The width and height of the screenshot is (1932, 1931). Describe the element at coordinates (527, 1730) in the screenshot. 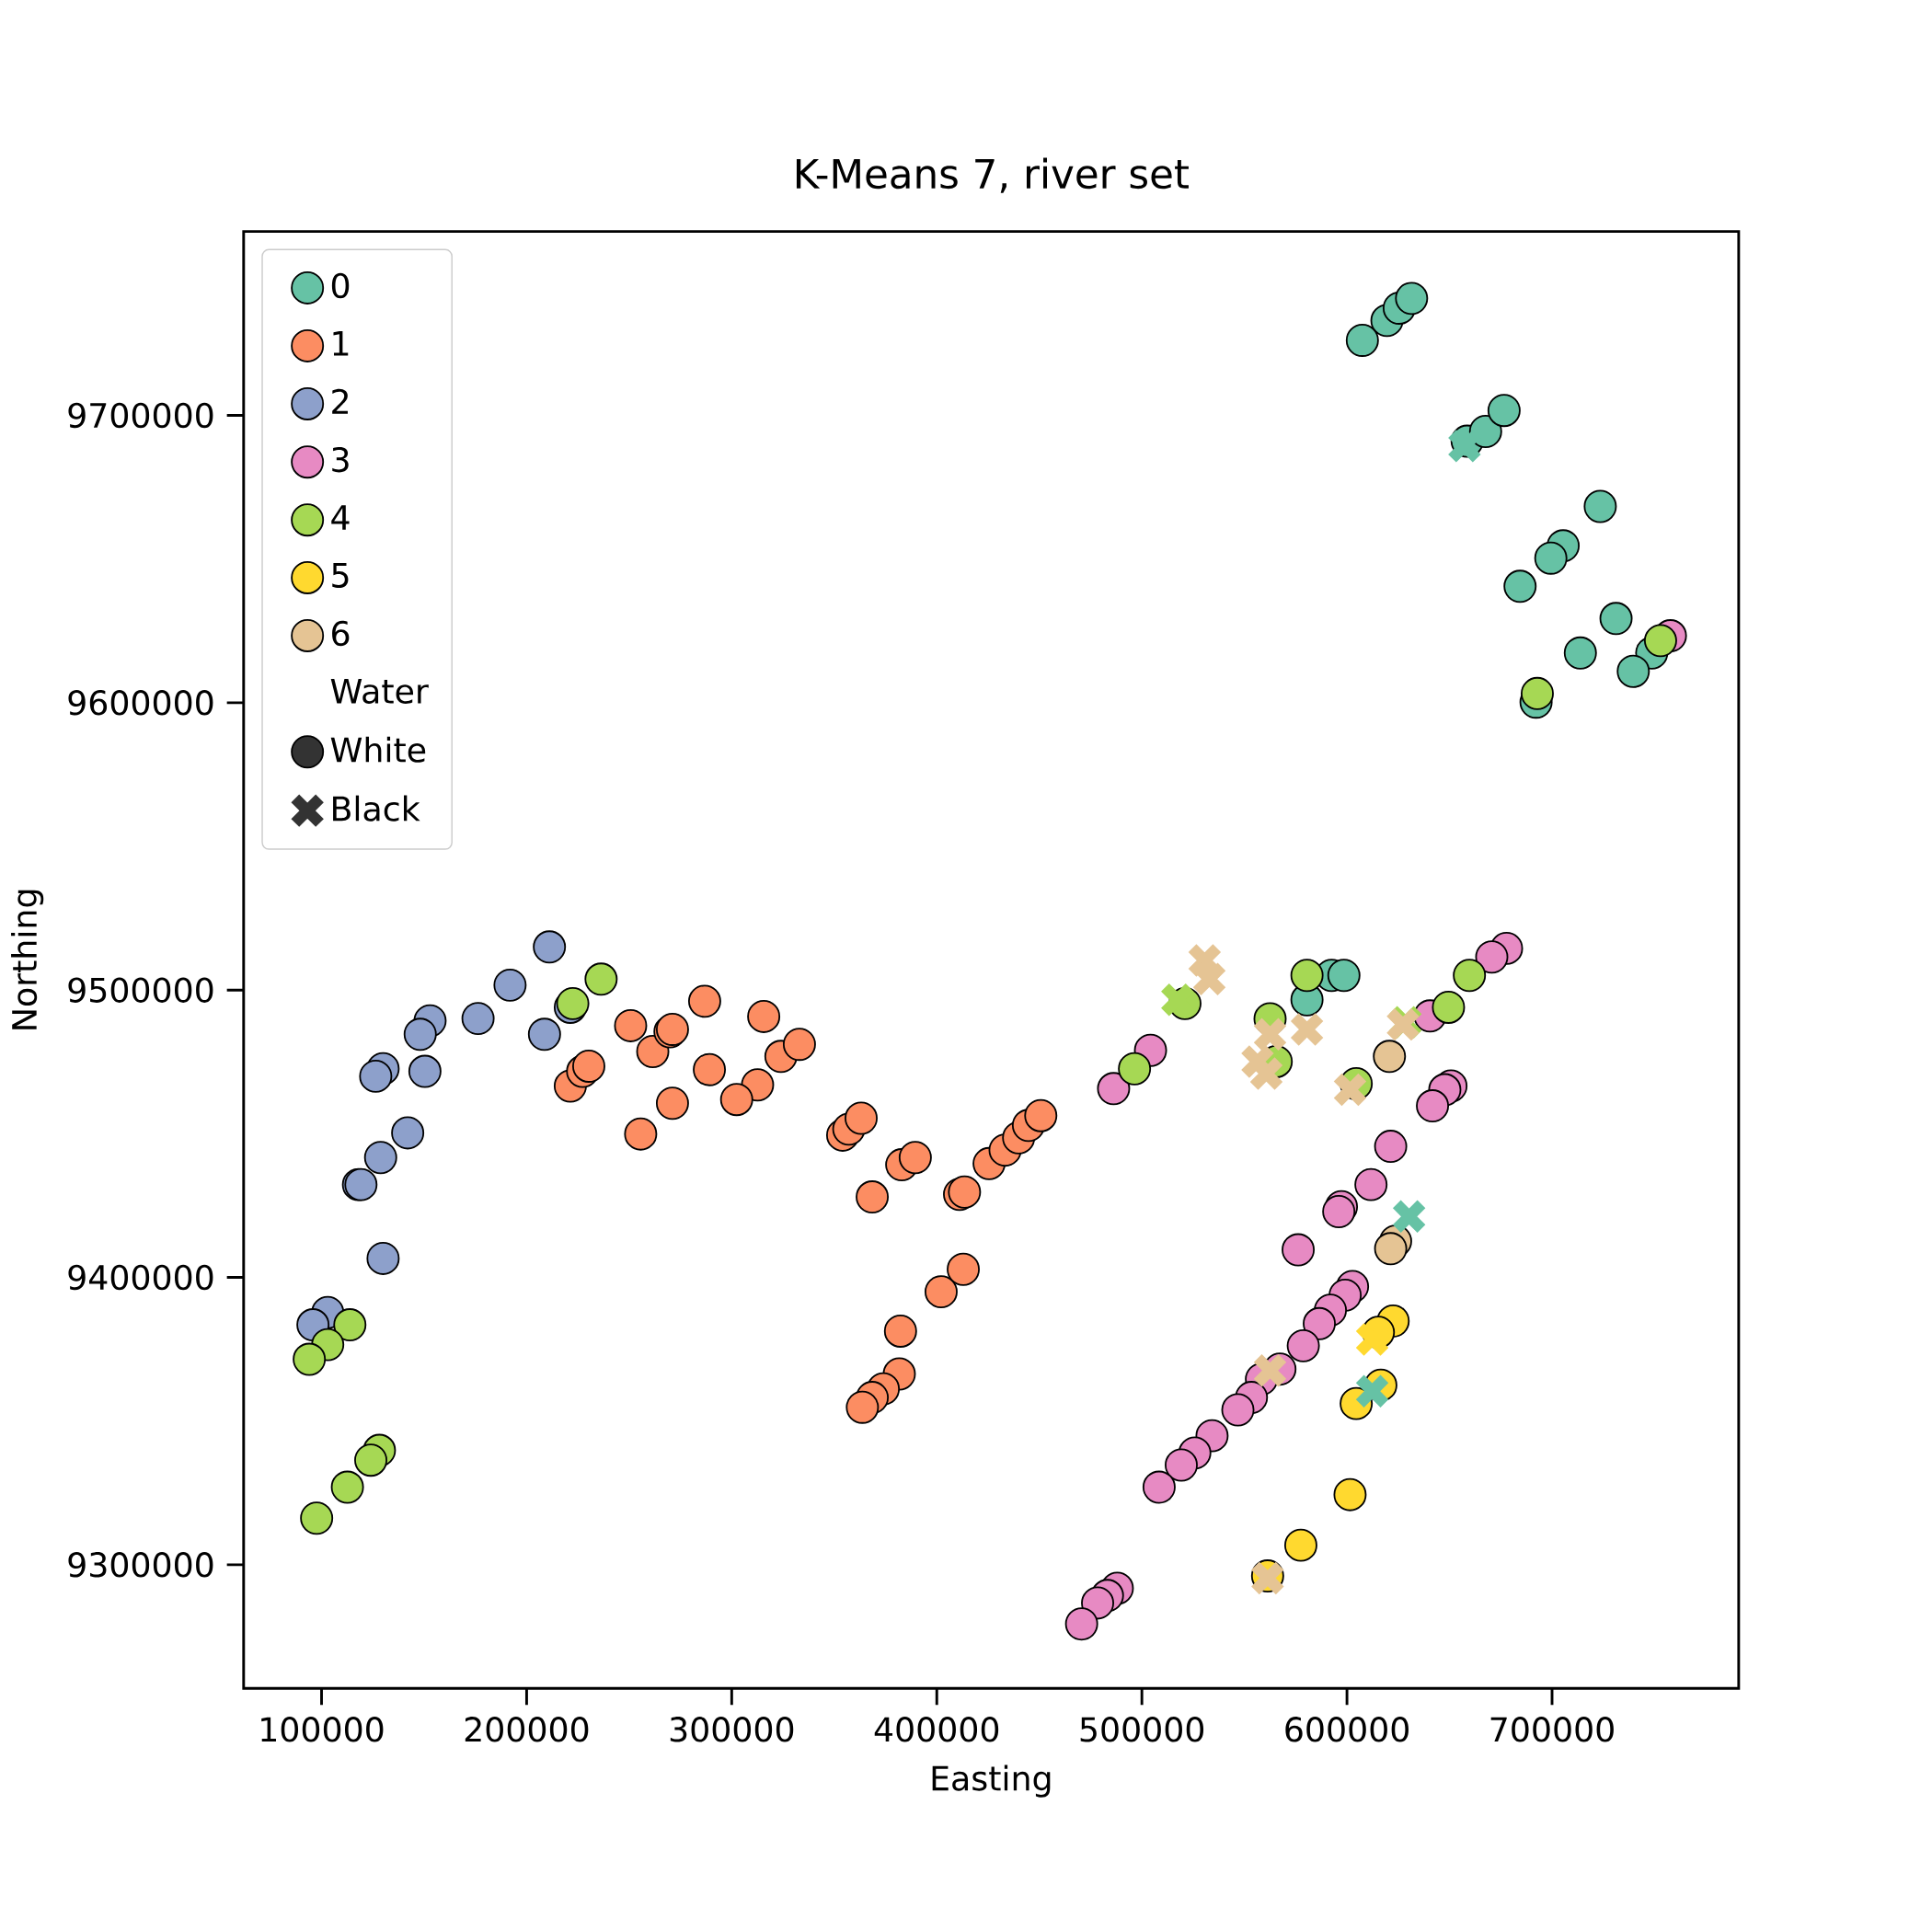

I see `x-tick-label: 200000` at that location.